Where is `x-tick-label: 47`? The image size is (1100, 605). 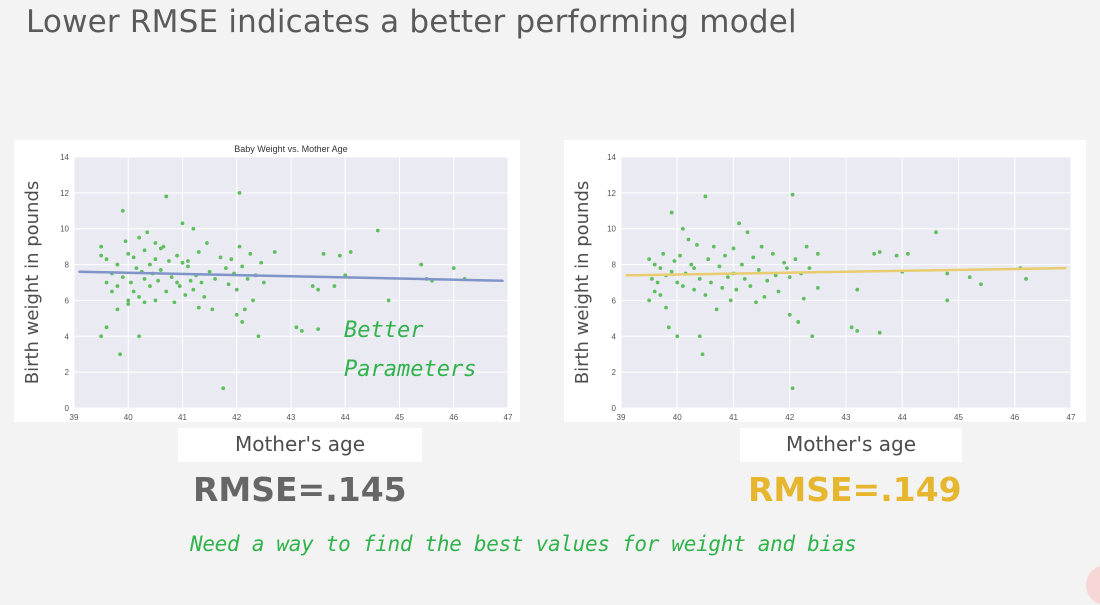 x-tick-label: 47 is located at coordinates (508, 417).